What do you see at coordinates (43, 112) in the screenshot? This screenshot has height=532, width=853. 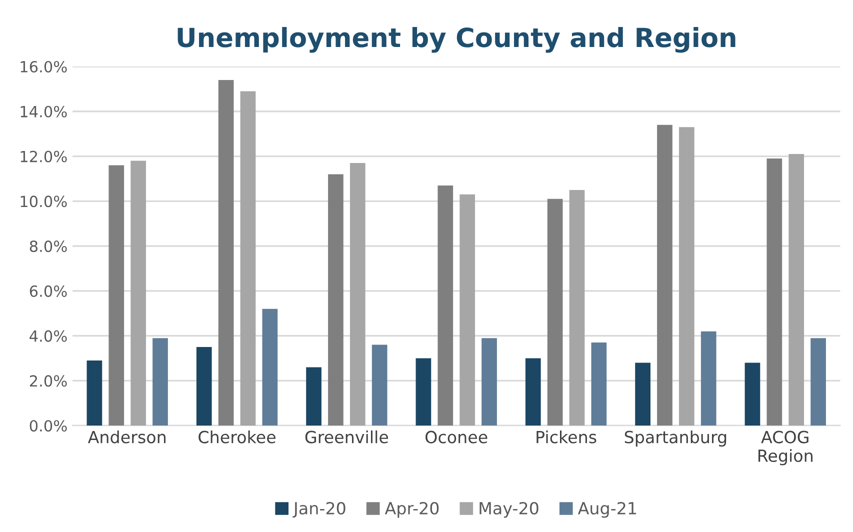 I see `y-tick-label: 14.0%` at bounding box center [43, 112].